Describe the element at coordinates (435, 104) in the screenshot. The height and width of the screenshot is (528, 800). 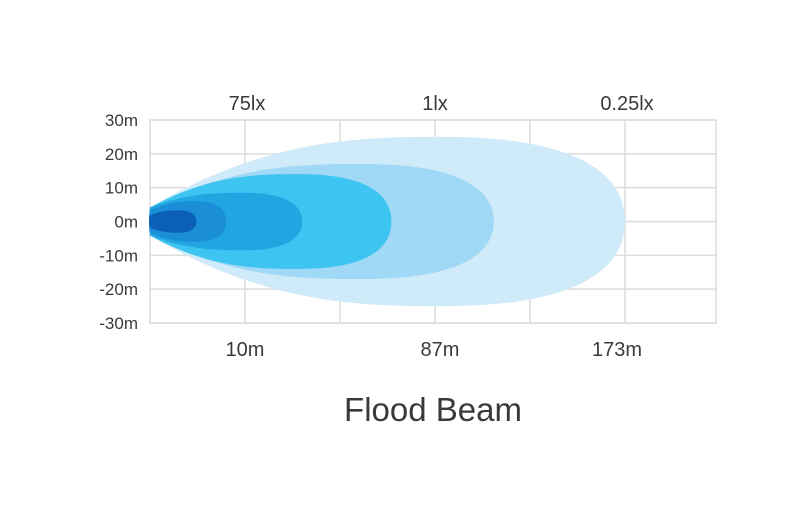
I see `lux-label-2: 1lx` at that location.